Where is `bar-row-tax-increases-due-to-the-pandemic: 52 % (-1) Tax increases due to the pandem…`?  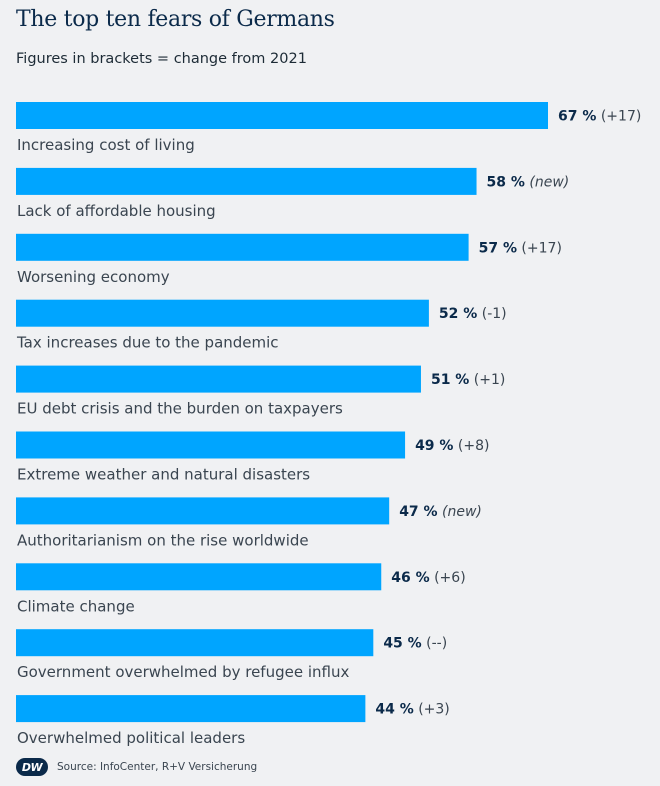 bar-row-tax-increases-due-to-the-pandemic: 52 % (-1) Tax increases due to the pandem… is located at coordinates (261, 325).